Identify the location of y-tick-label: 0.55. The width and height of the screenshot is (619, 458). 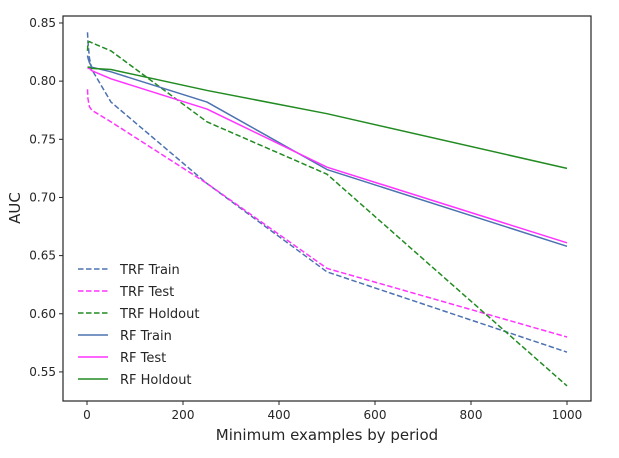
(42, 372).